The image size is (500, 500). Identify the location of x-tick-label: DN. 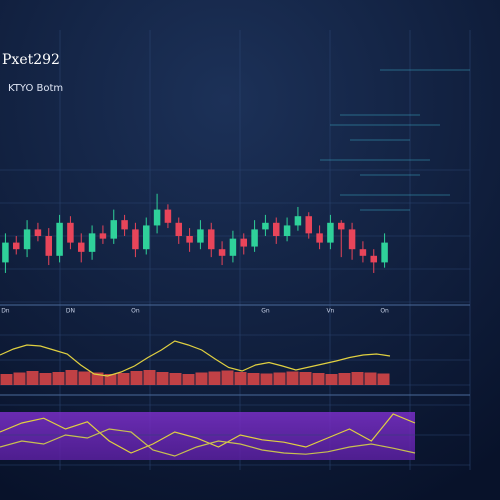
(70, 311).